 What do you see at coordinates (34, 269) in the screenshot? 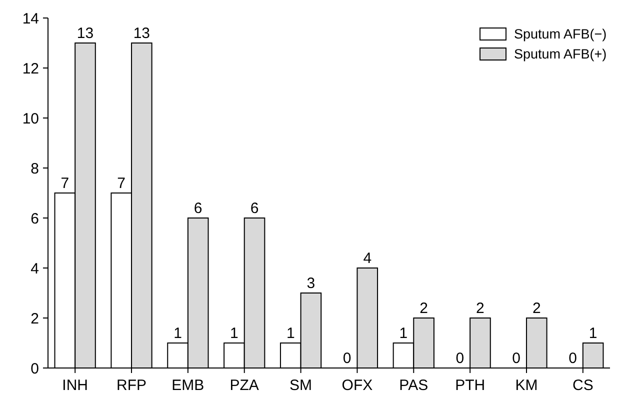
I see `y-tick-label: 4` at bounding box center [34, 269].